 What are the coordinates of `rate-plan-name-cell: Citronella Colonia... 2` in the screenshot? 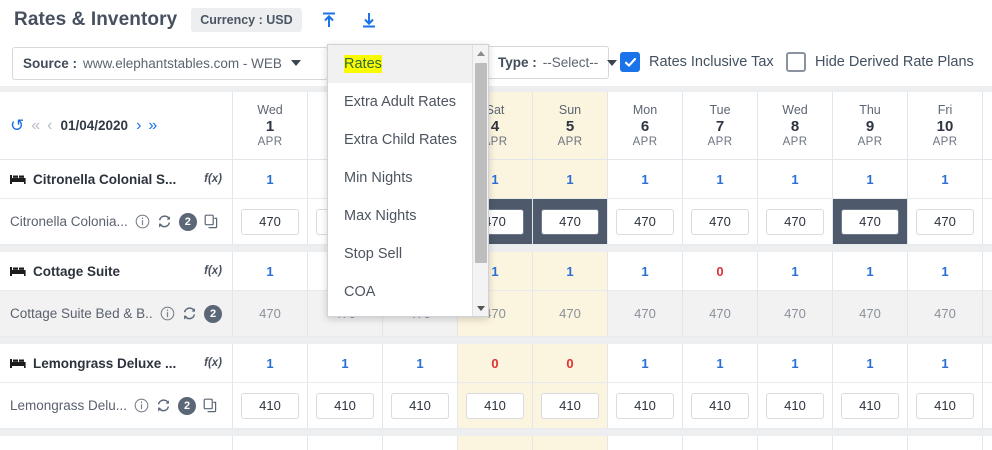 It's located at (116, 221).